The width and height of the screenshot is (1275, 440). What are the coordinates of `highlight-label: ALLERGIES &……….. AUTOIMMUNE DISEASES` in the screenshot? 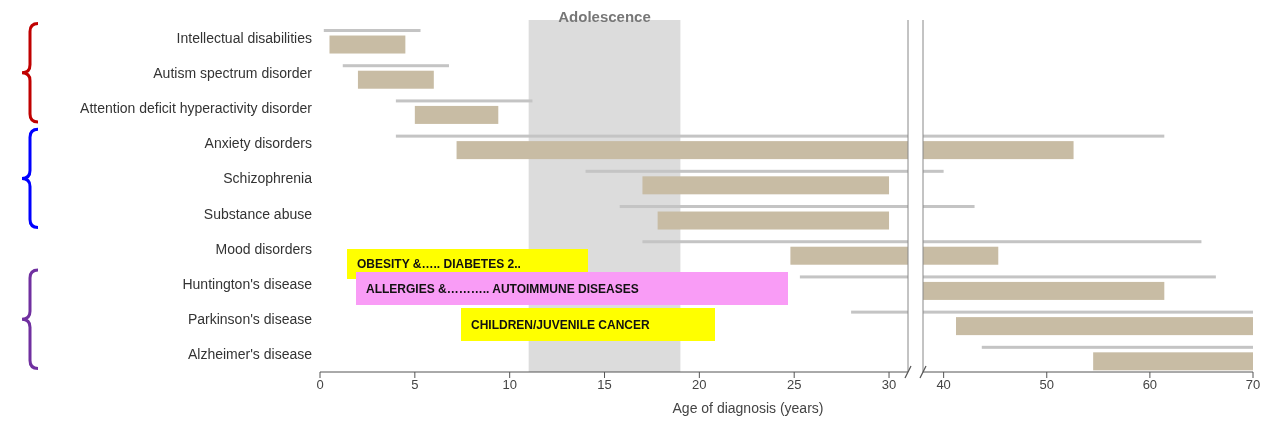 It's located at (572, 288).